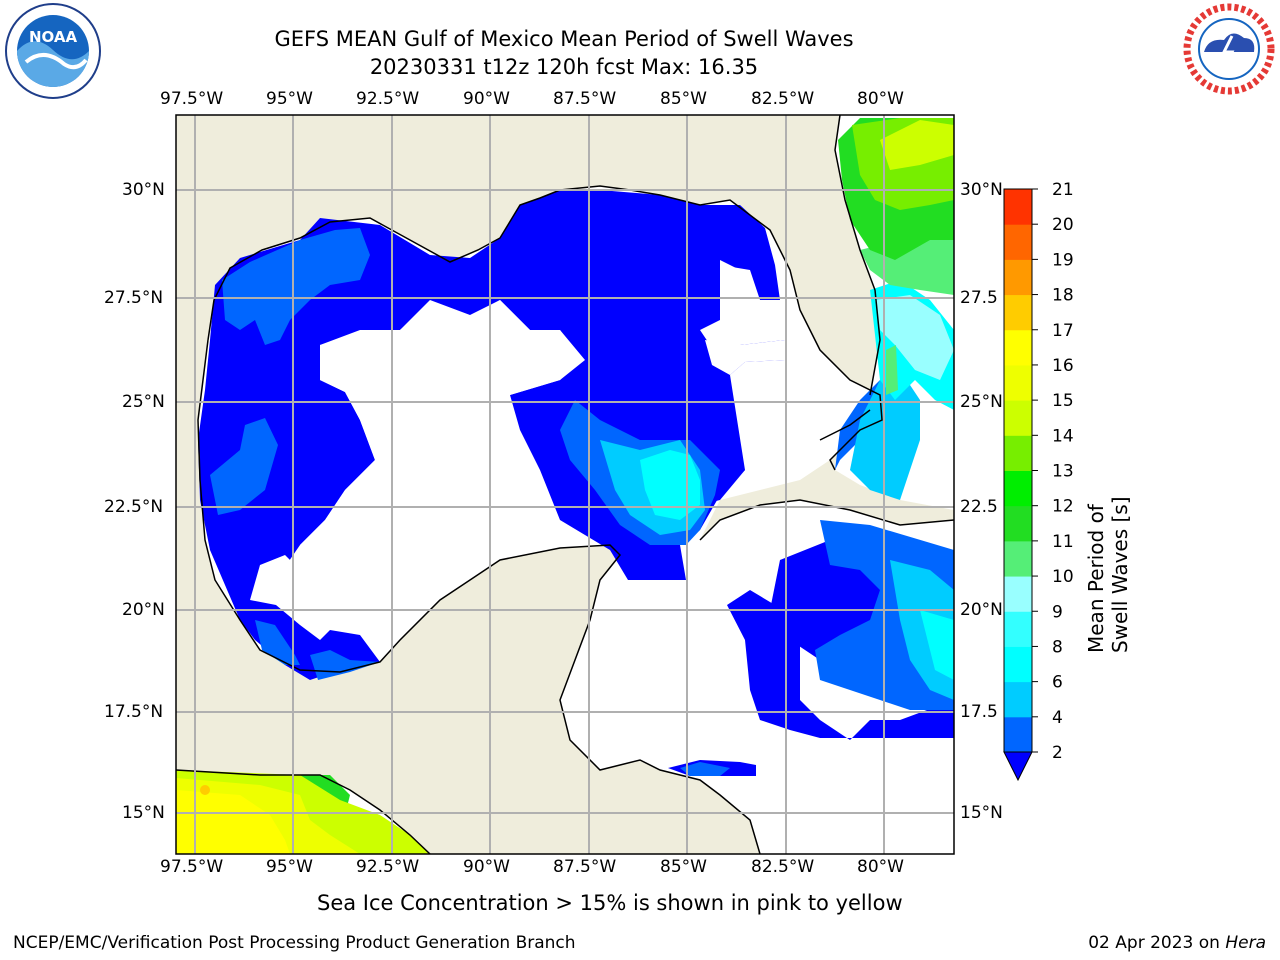 The width and height of the screenshot is (1280, 960). What do you see at coordinates (1063, 366) in the screenshot?
I see `colorbar-tick-label: 16` at bounding box center [1063, 366].